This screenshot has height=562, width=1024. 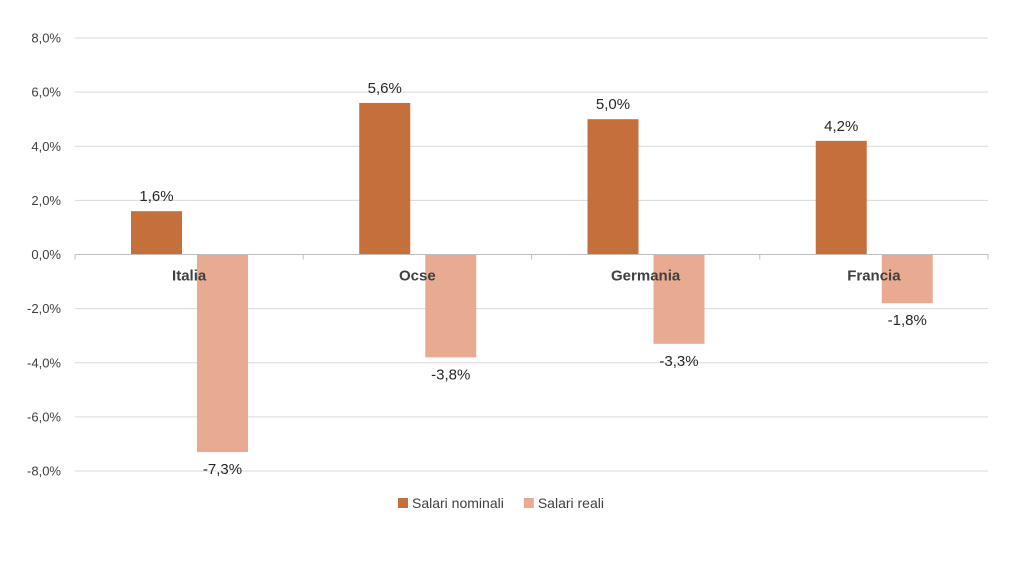 I want to click on legend: Salari nominali Salari reali, so click(x=501, y=503).